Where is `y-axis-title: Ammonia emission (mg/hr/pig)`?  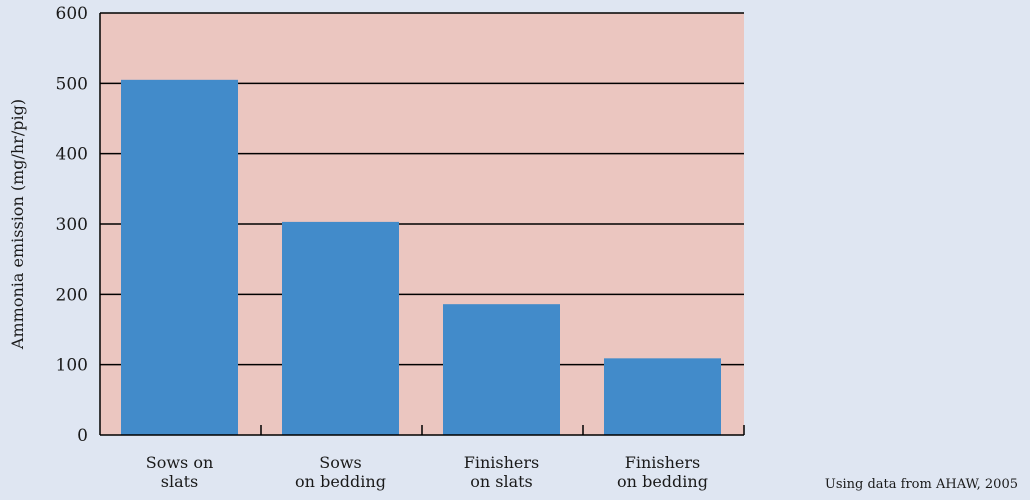
y-axis-title: Ammonia emission (mg/hr/pig) is located at coordinates (17, 224).